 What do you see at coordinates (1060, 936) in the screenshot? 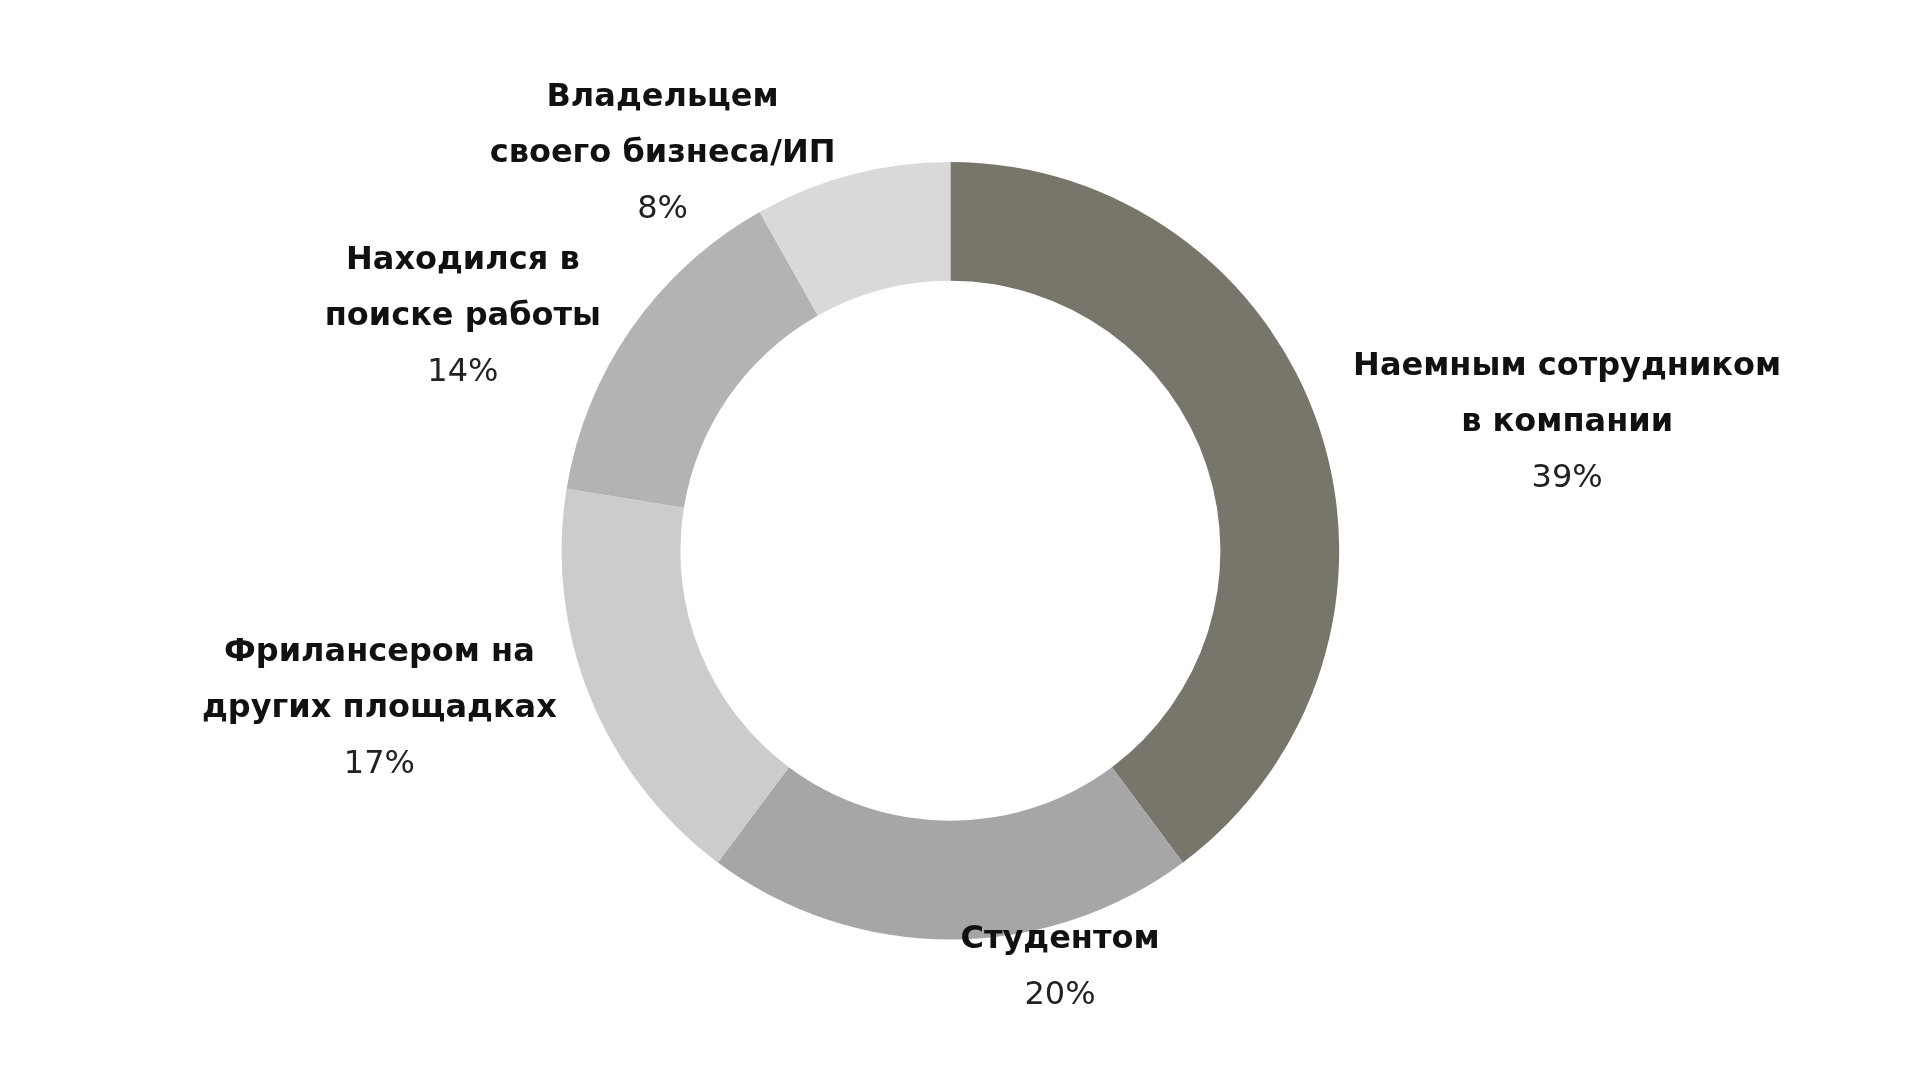
I see `slice-label: Студентом` at bounding box center [1060, 936].